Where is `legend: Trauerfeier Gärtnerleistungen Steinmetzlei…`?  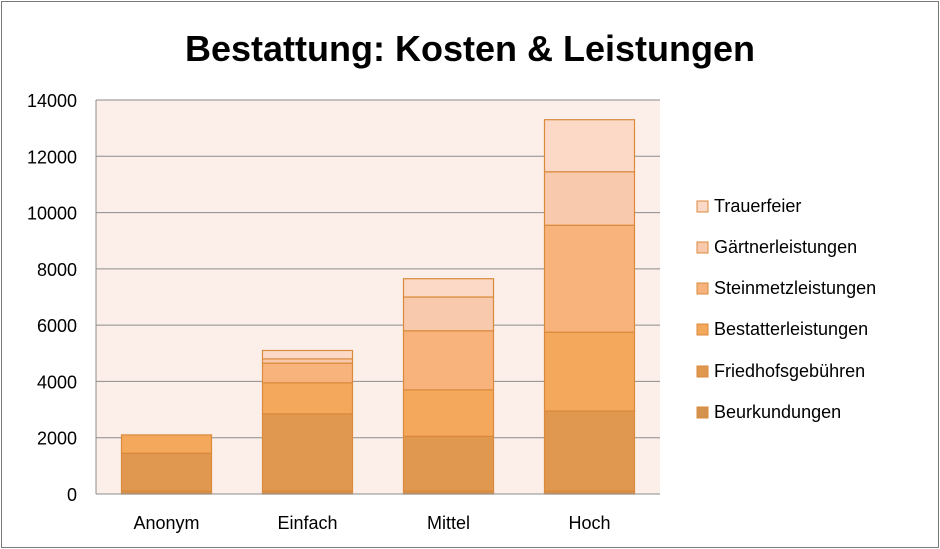
legend: Trauerfeier Gärtnerleistungen Steinmetzlei… is located at coordinates (786, 309).